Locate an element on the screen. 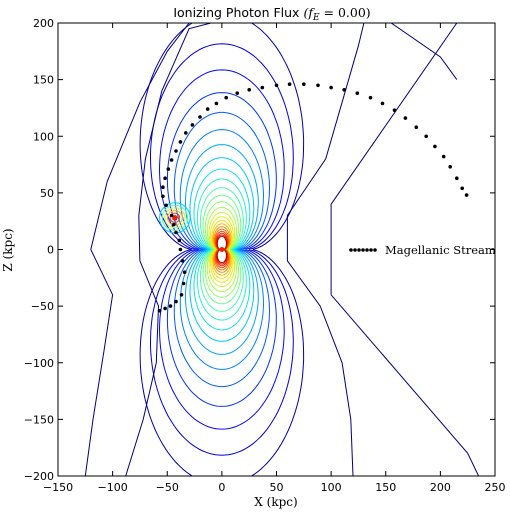 Image resolution: width=510 pixels, height=516 pixels. legend: Magellanic Stream is located at coordinates (422, 250).